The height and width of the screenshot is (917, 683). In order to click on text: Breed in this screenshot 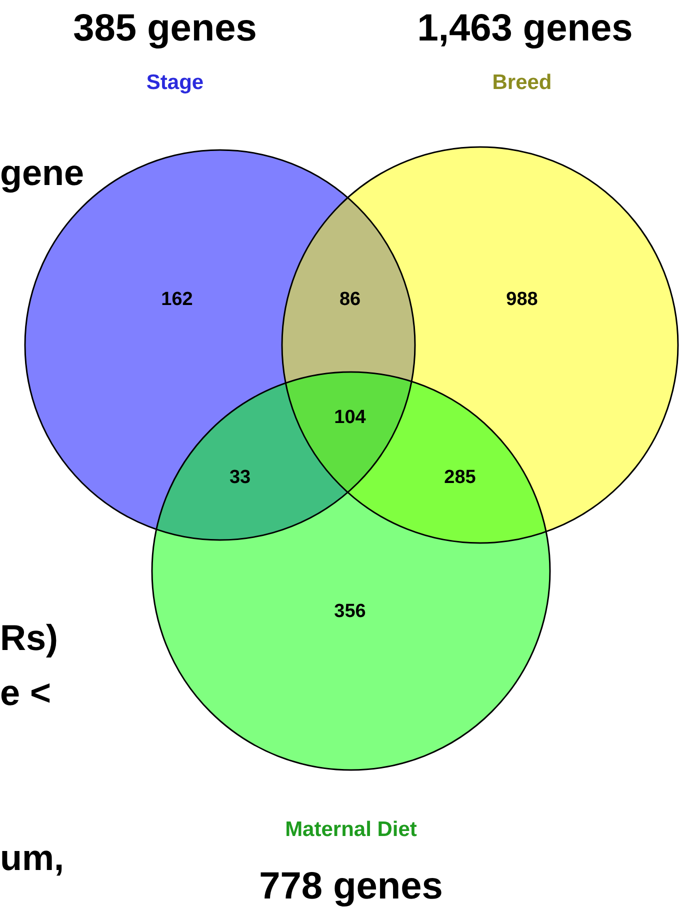, I will do `click(522, 82)`.